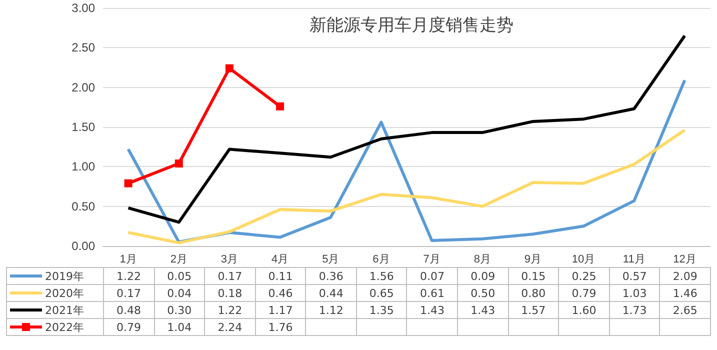 Image resolution: width=717 pixels, height=350 pixels. What do you see at coordinates (179, 327) in the screenshot?
I see `data-label: 1.04` at bounding box center [179, 327].